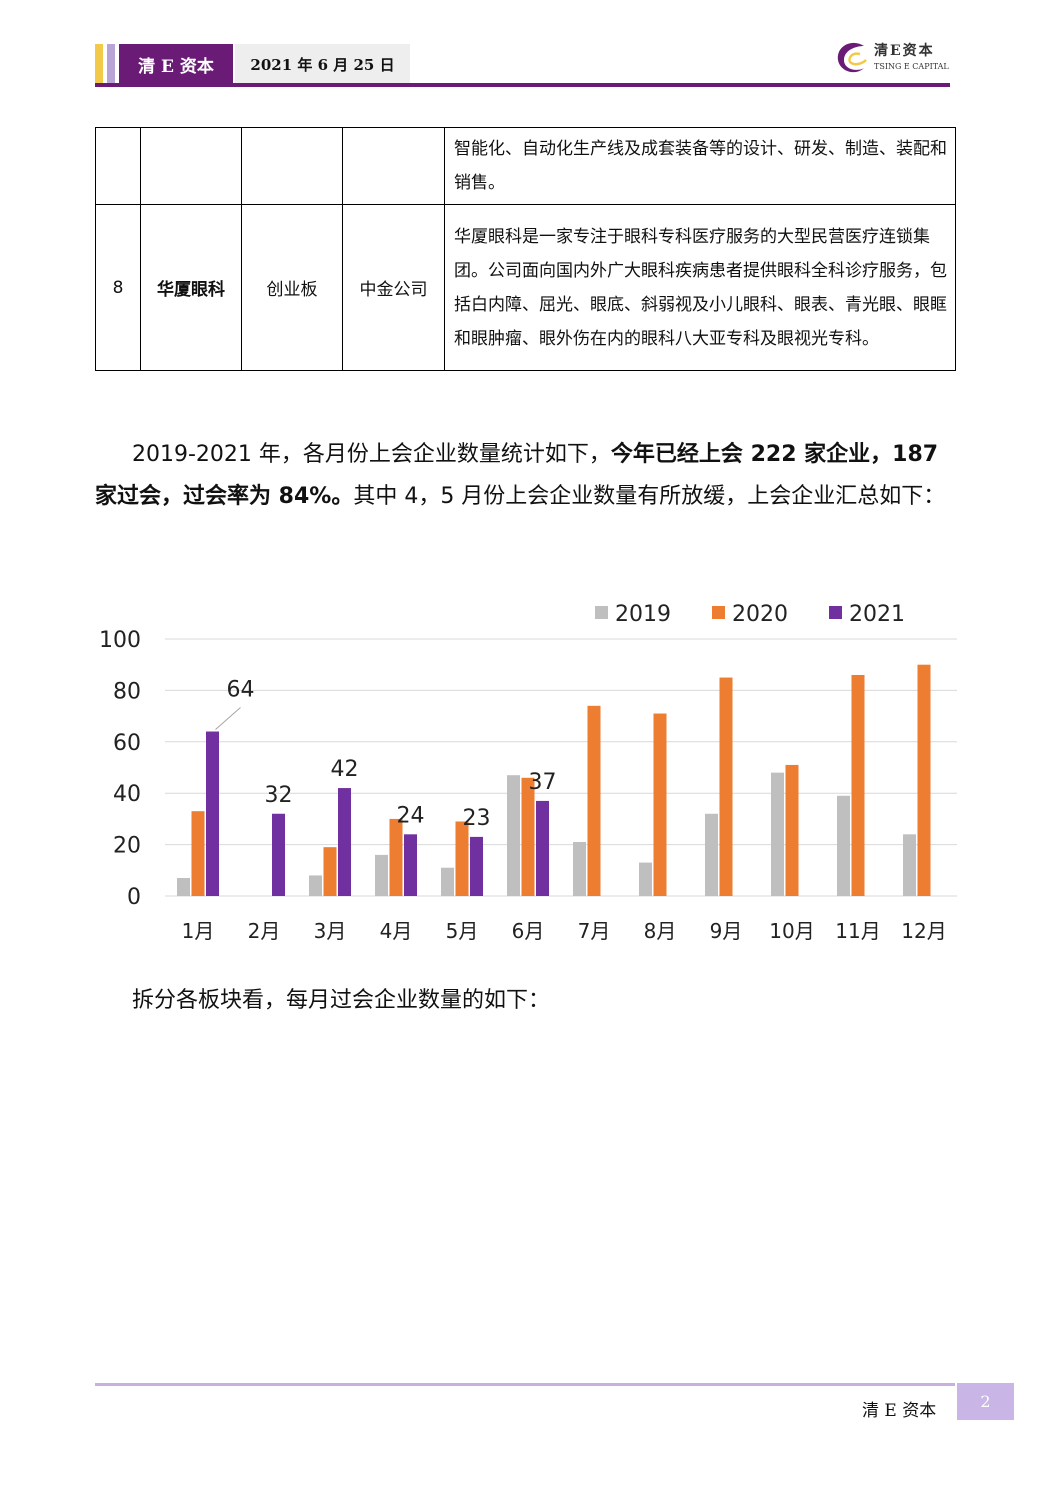 This screenshot has width=1051, height=1486. I want to click on cell-board: 创业板, so click(292, 287).